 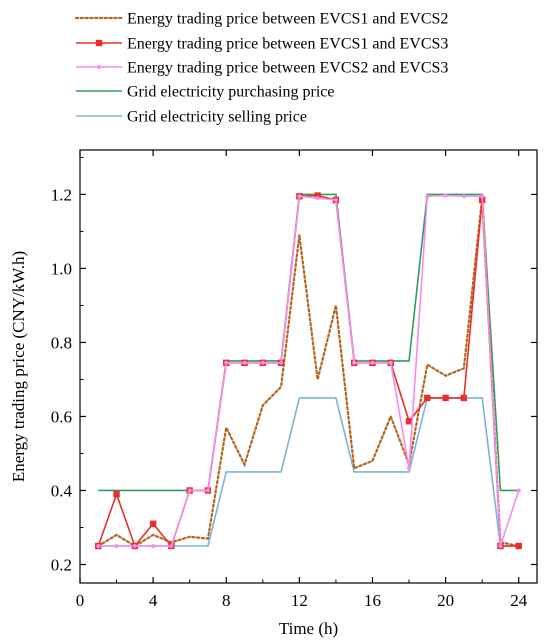 I want to click on y-tick-label: 0.2, so click(x=61, y=564).